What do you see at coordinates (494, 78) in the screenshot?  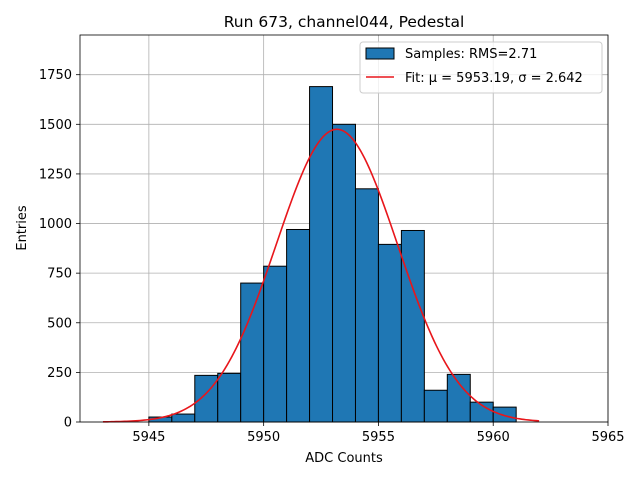 I see `legend-label-fit: Fit: μ = 5953.19, σ = 2.642` at bounding box center [494, 78].